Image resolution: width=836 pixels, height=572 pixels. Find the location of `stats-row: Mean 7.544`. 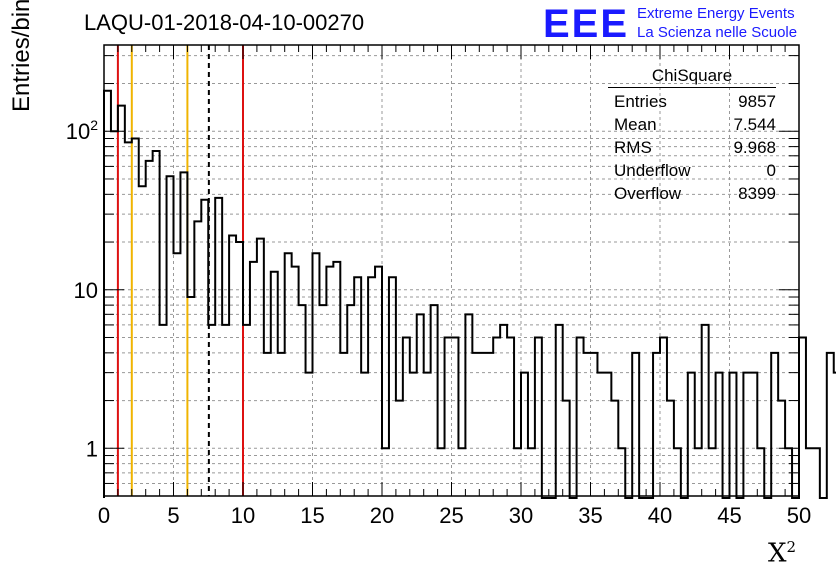

stats-row: Mean 7.544 is located at coordinates (695, 124).